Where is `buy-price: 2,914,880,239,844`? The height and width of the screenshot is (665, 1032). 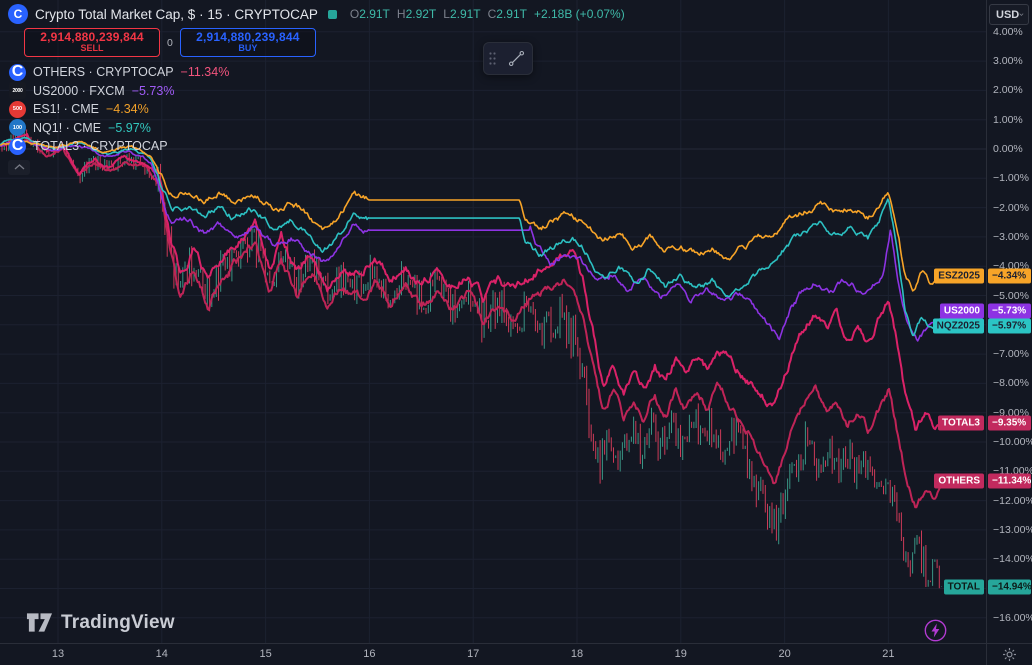 buy-price: 2,914,880,239,844 is located at coordinates (248, 37).